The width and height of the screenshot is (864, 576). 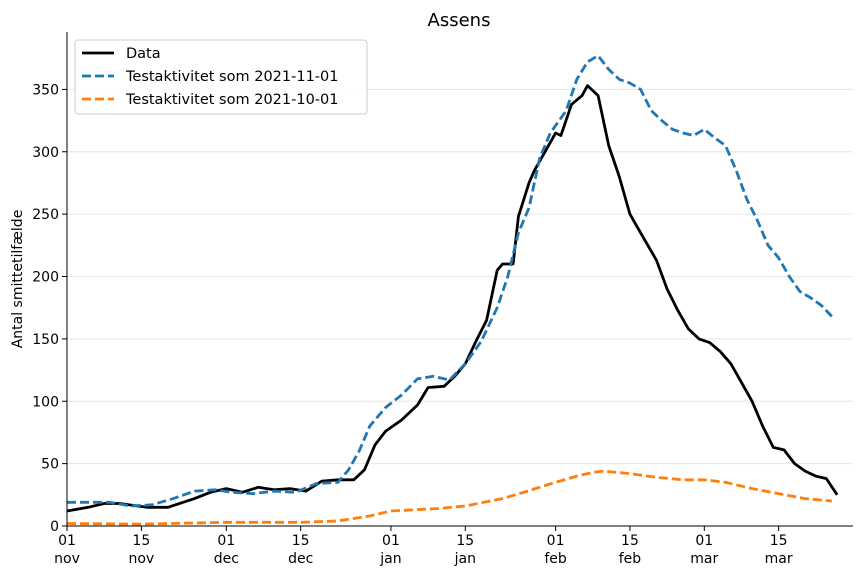 What do you see at coordinates (45, 340) in the screenshot?
I see `y-tick-label: 150` at bounding box center [45, 340].